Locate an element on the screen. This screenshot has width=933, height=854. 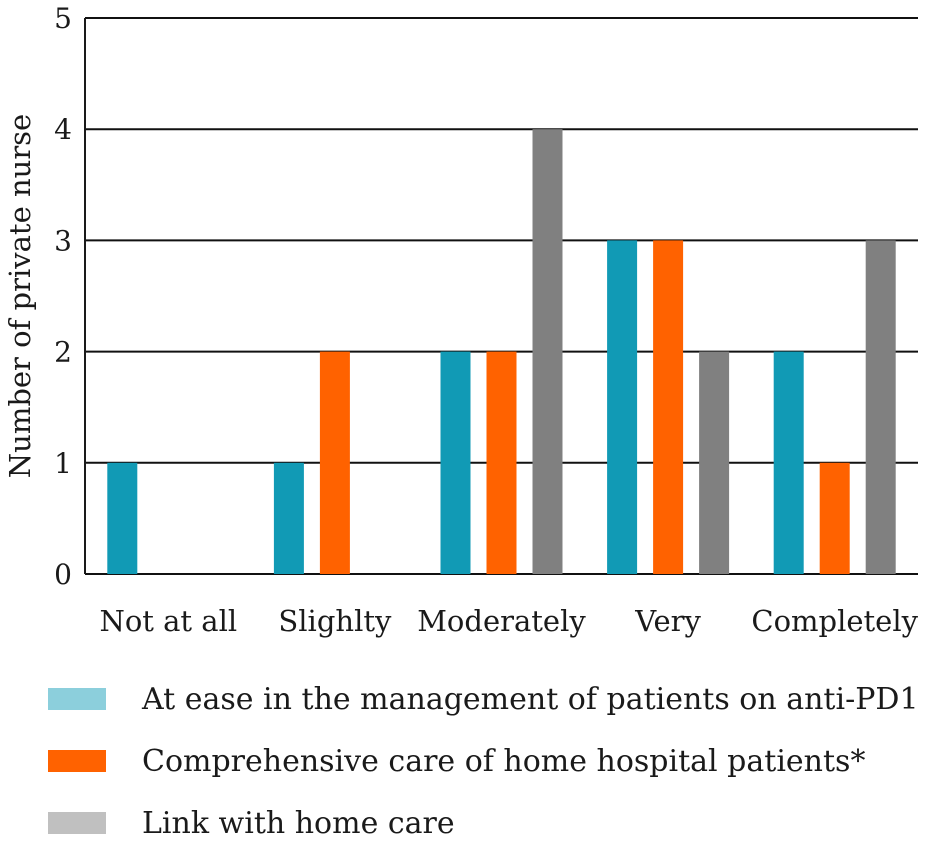
x-category-label: Slighlty is located at coordinates (335, 621).